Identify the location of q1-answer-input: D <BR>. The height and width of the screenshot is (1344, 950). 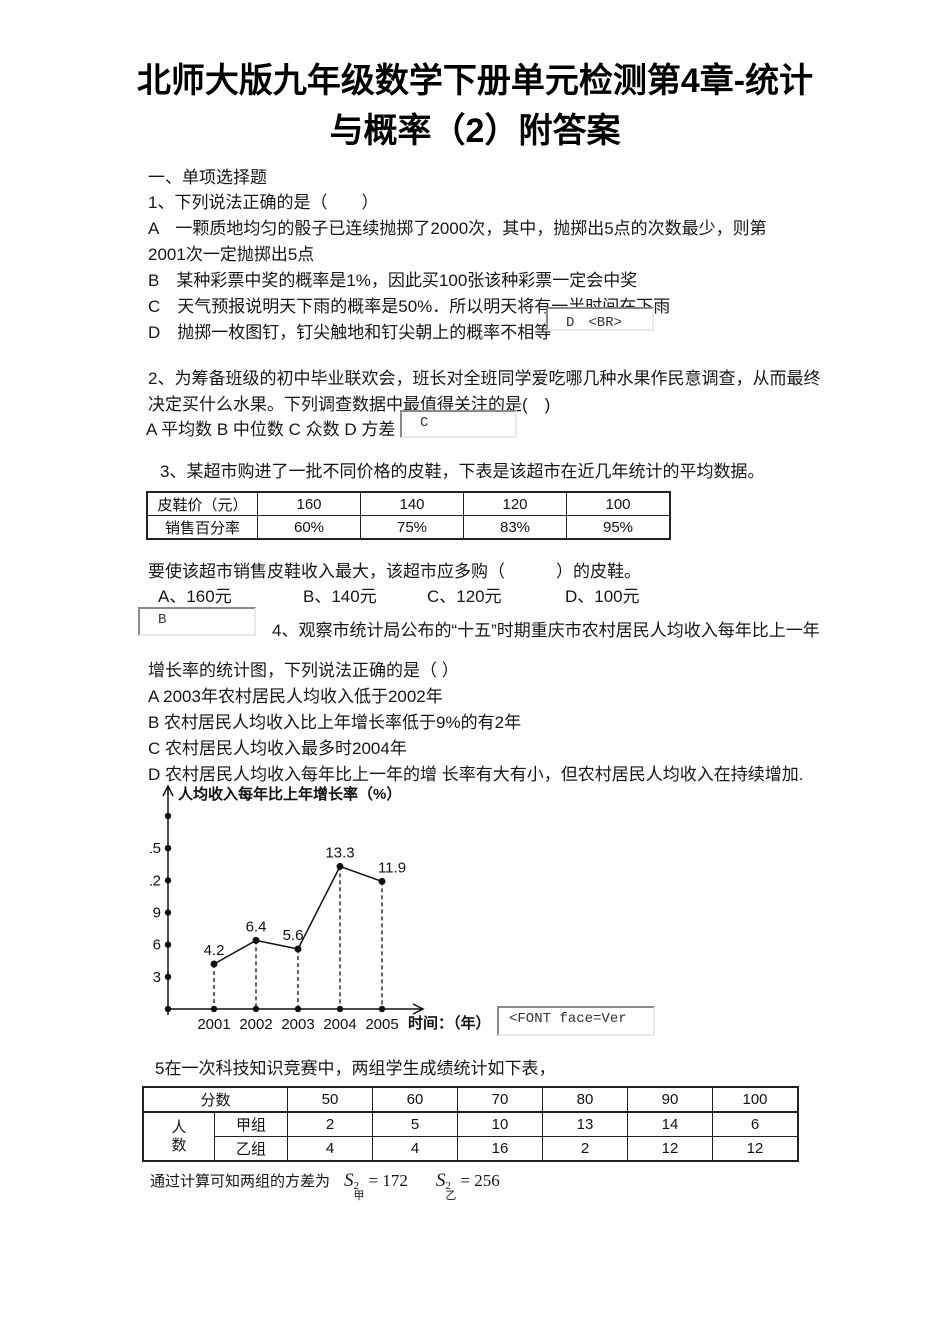
(600, 319).